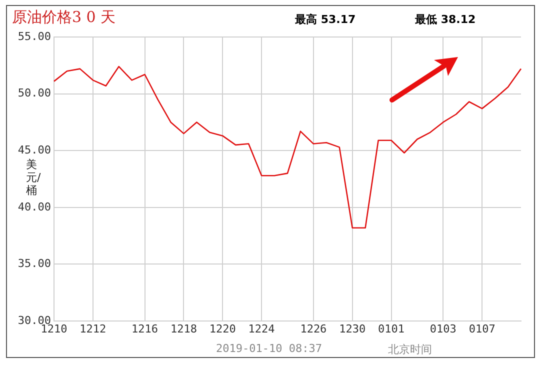  I want to click on x-tick-label: 1212, so click(93, 329).